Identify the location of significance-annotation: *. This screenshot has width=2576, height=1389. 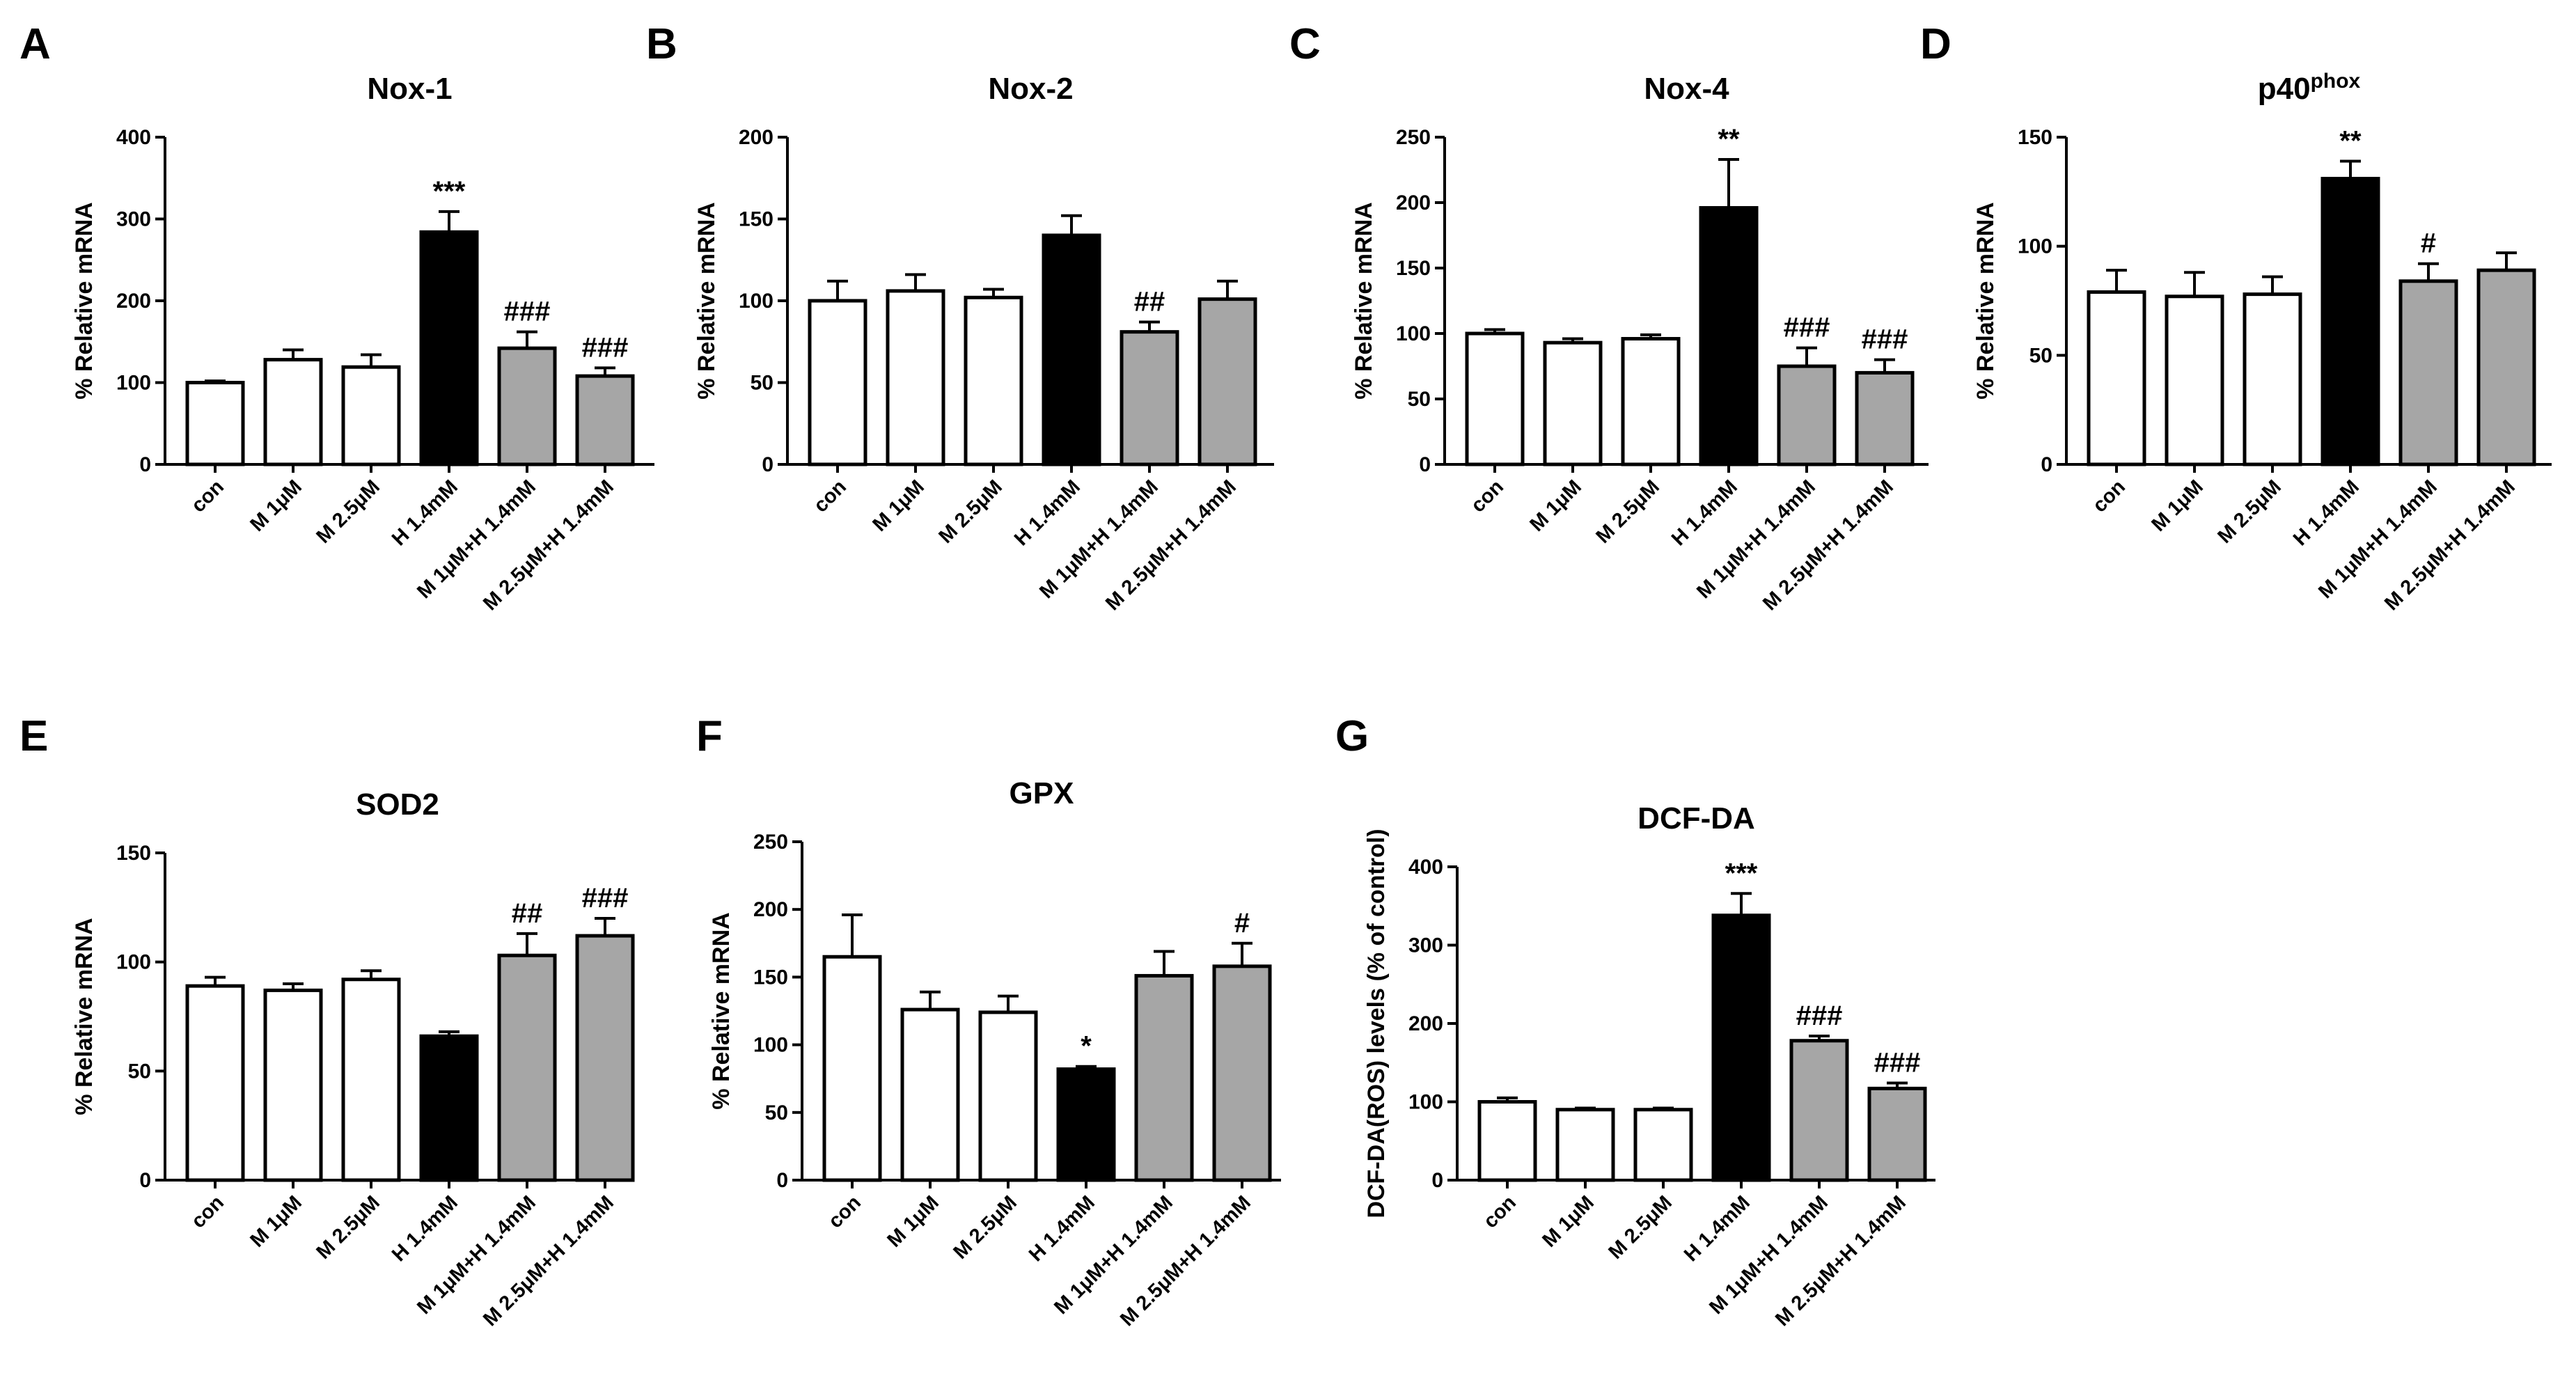
(1086, 1046).